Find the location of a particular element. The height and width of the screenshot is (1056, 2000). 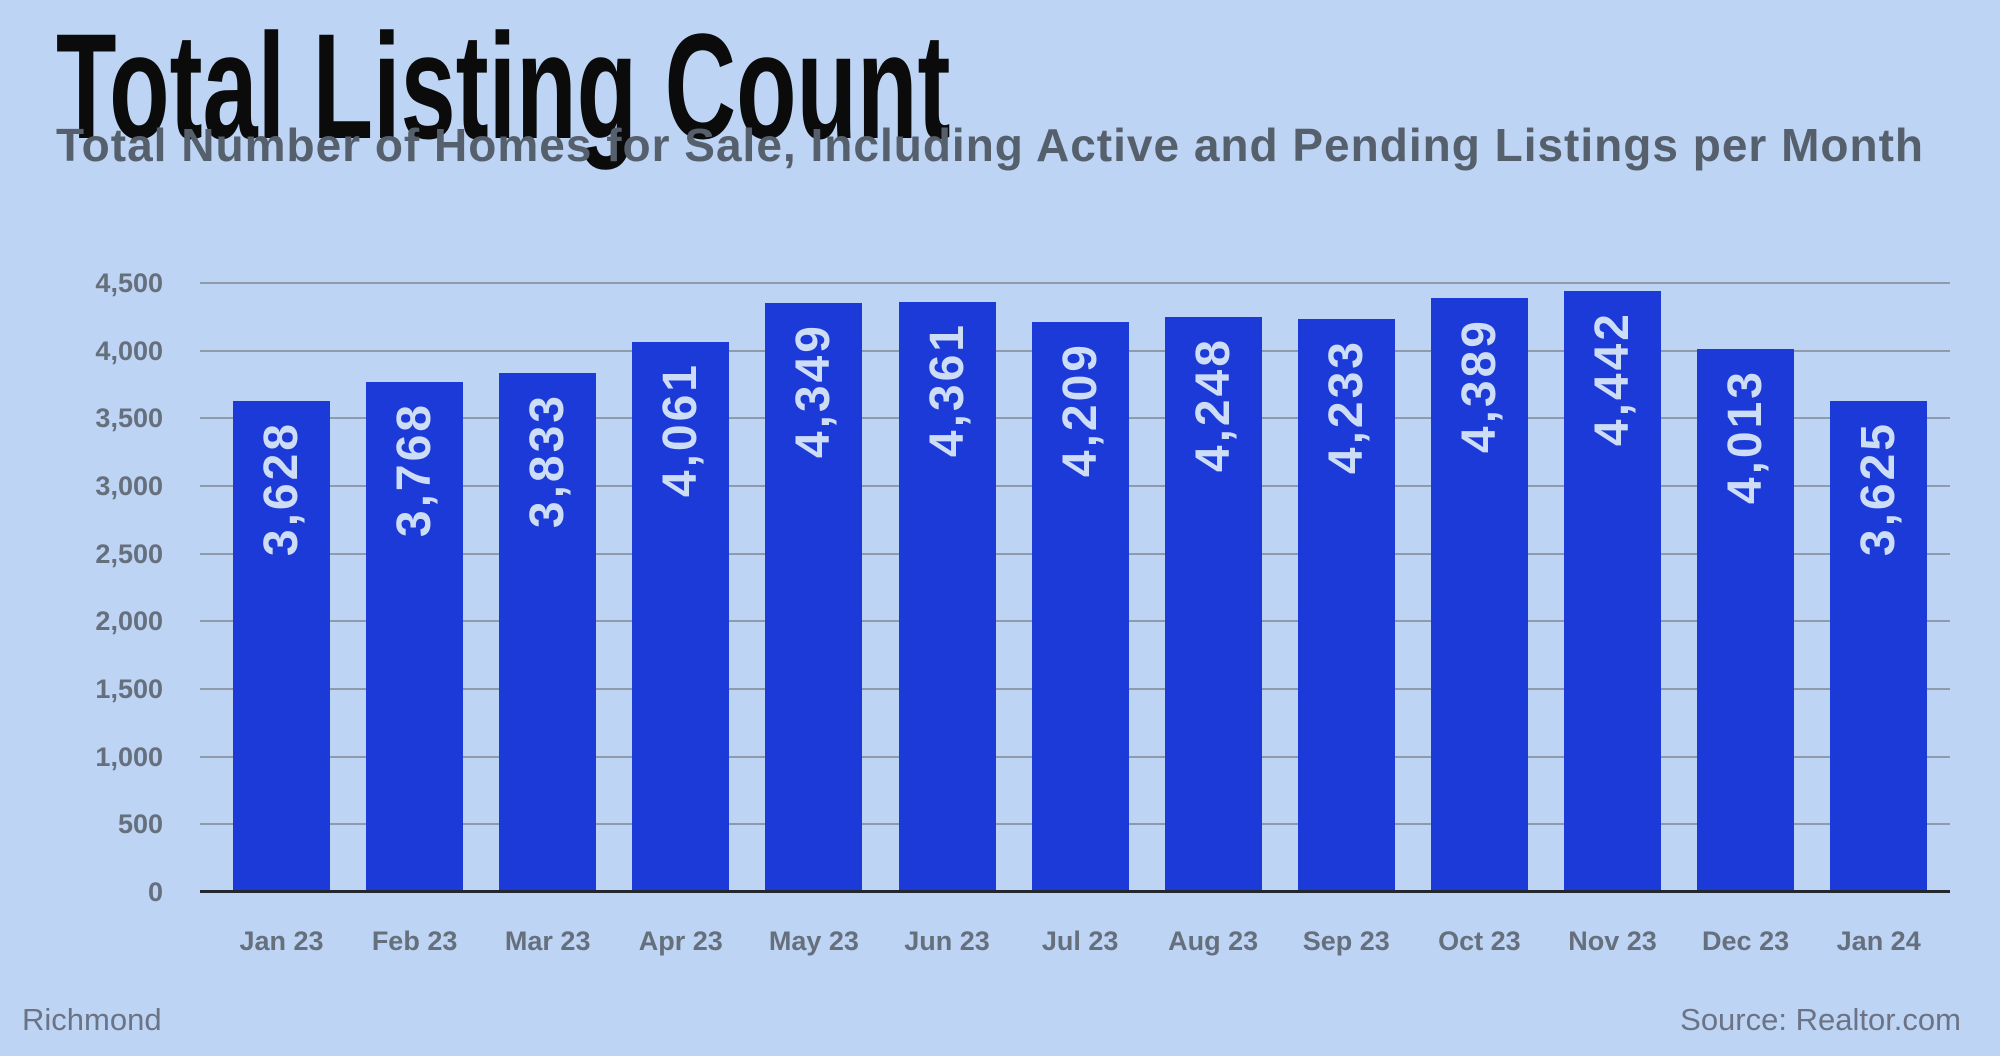

bar-value-label: 4,248 is located at coordinates (1213, 405).